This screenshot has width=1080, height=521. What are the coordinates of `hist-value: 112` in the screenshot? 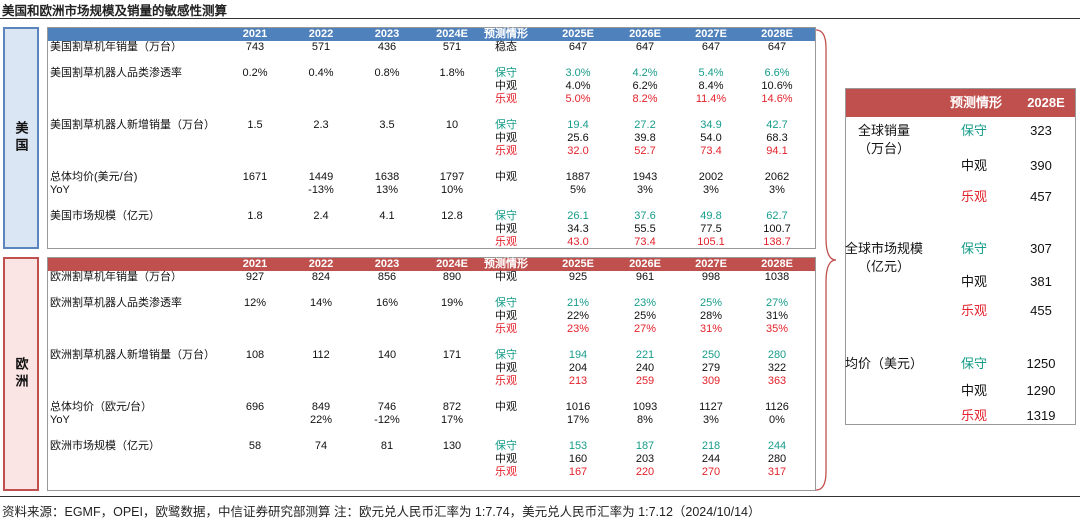 It's located at (321, 355).